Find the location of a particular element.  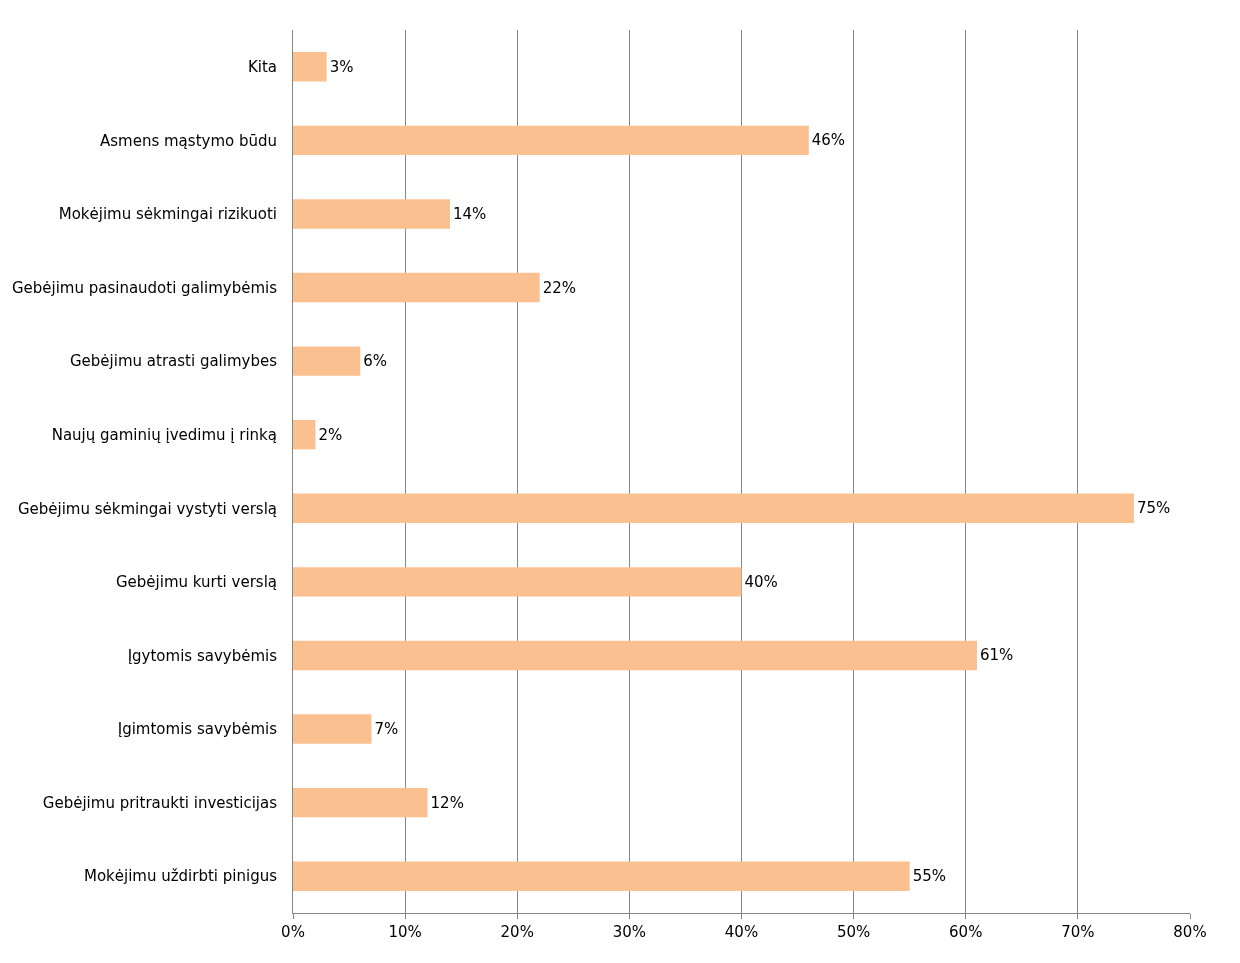

y-tick-label: Mokėjimu sėkmingai rizikuoti is located at coordinates (167, 214).